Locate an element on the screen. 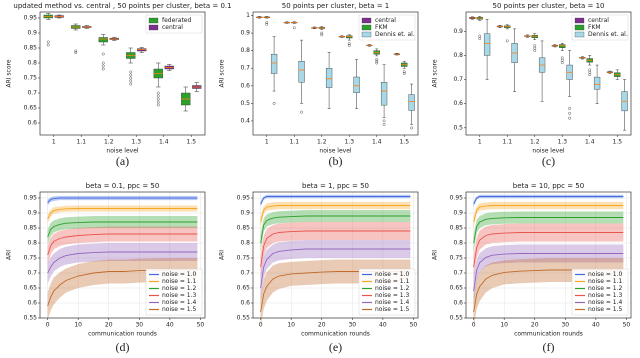  legend-label: noise = 1.2 is located at coordinates (392, 288).